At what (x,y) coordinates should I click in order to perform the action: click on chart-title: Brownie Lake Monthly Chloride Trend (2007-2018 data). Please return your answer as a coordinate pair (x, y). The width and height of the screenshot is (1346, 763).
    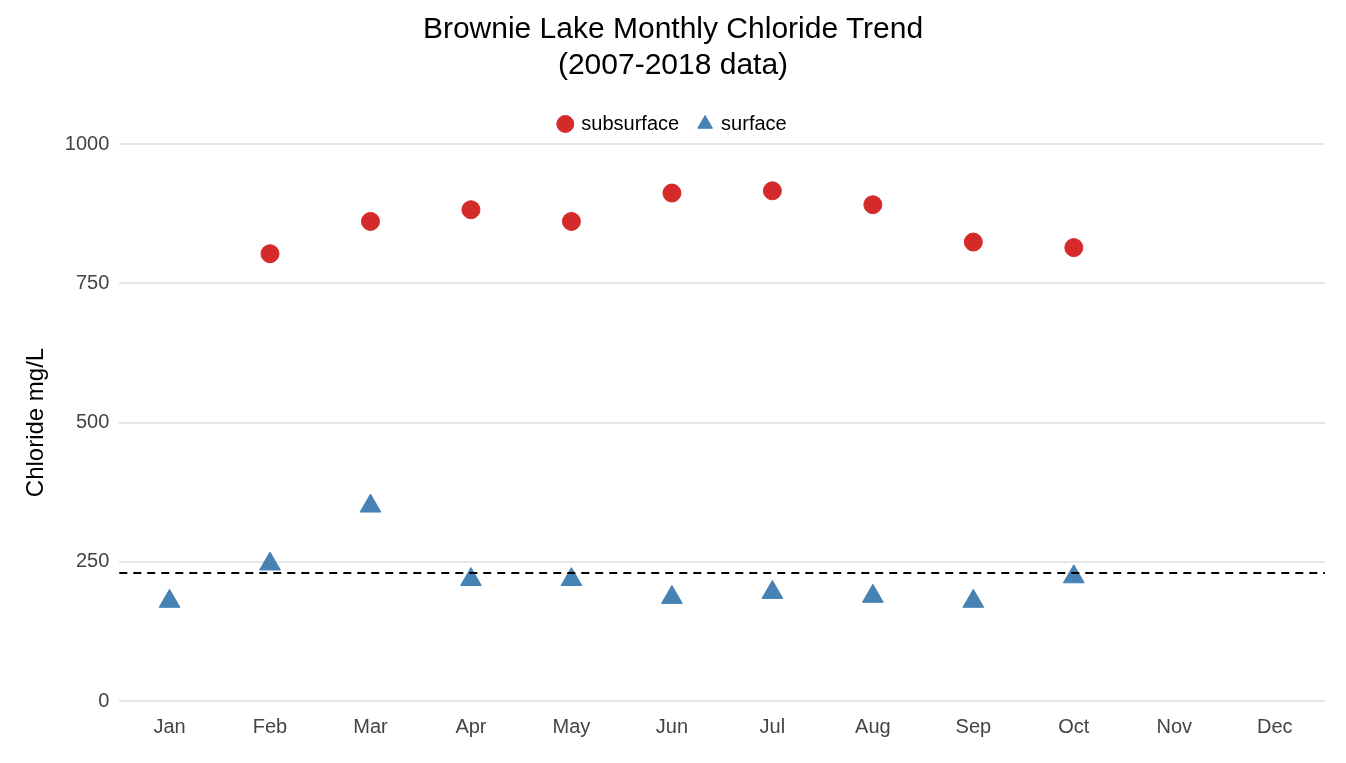
    Looking at the image, I should click on (673, 46).